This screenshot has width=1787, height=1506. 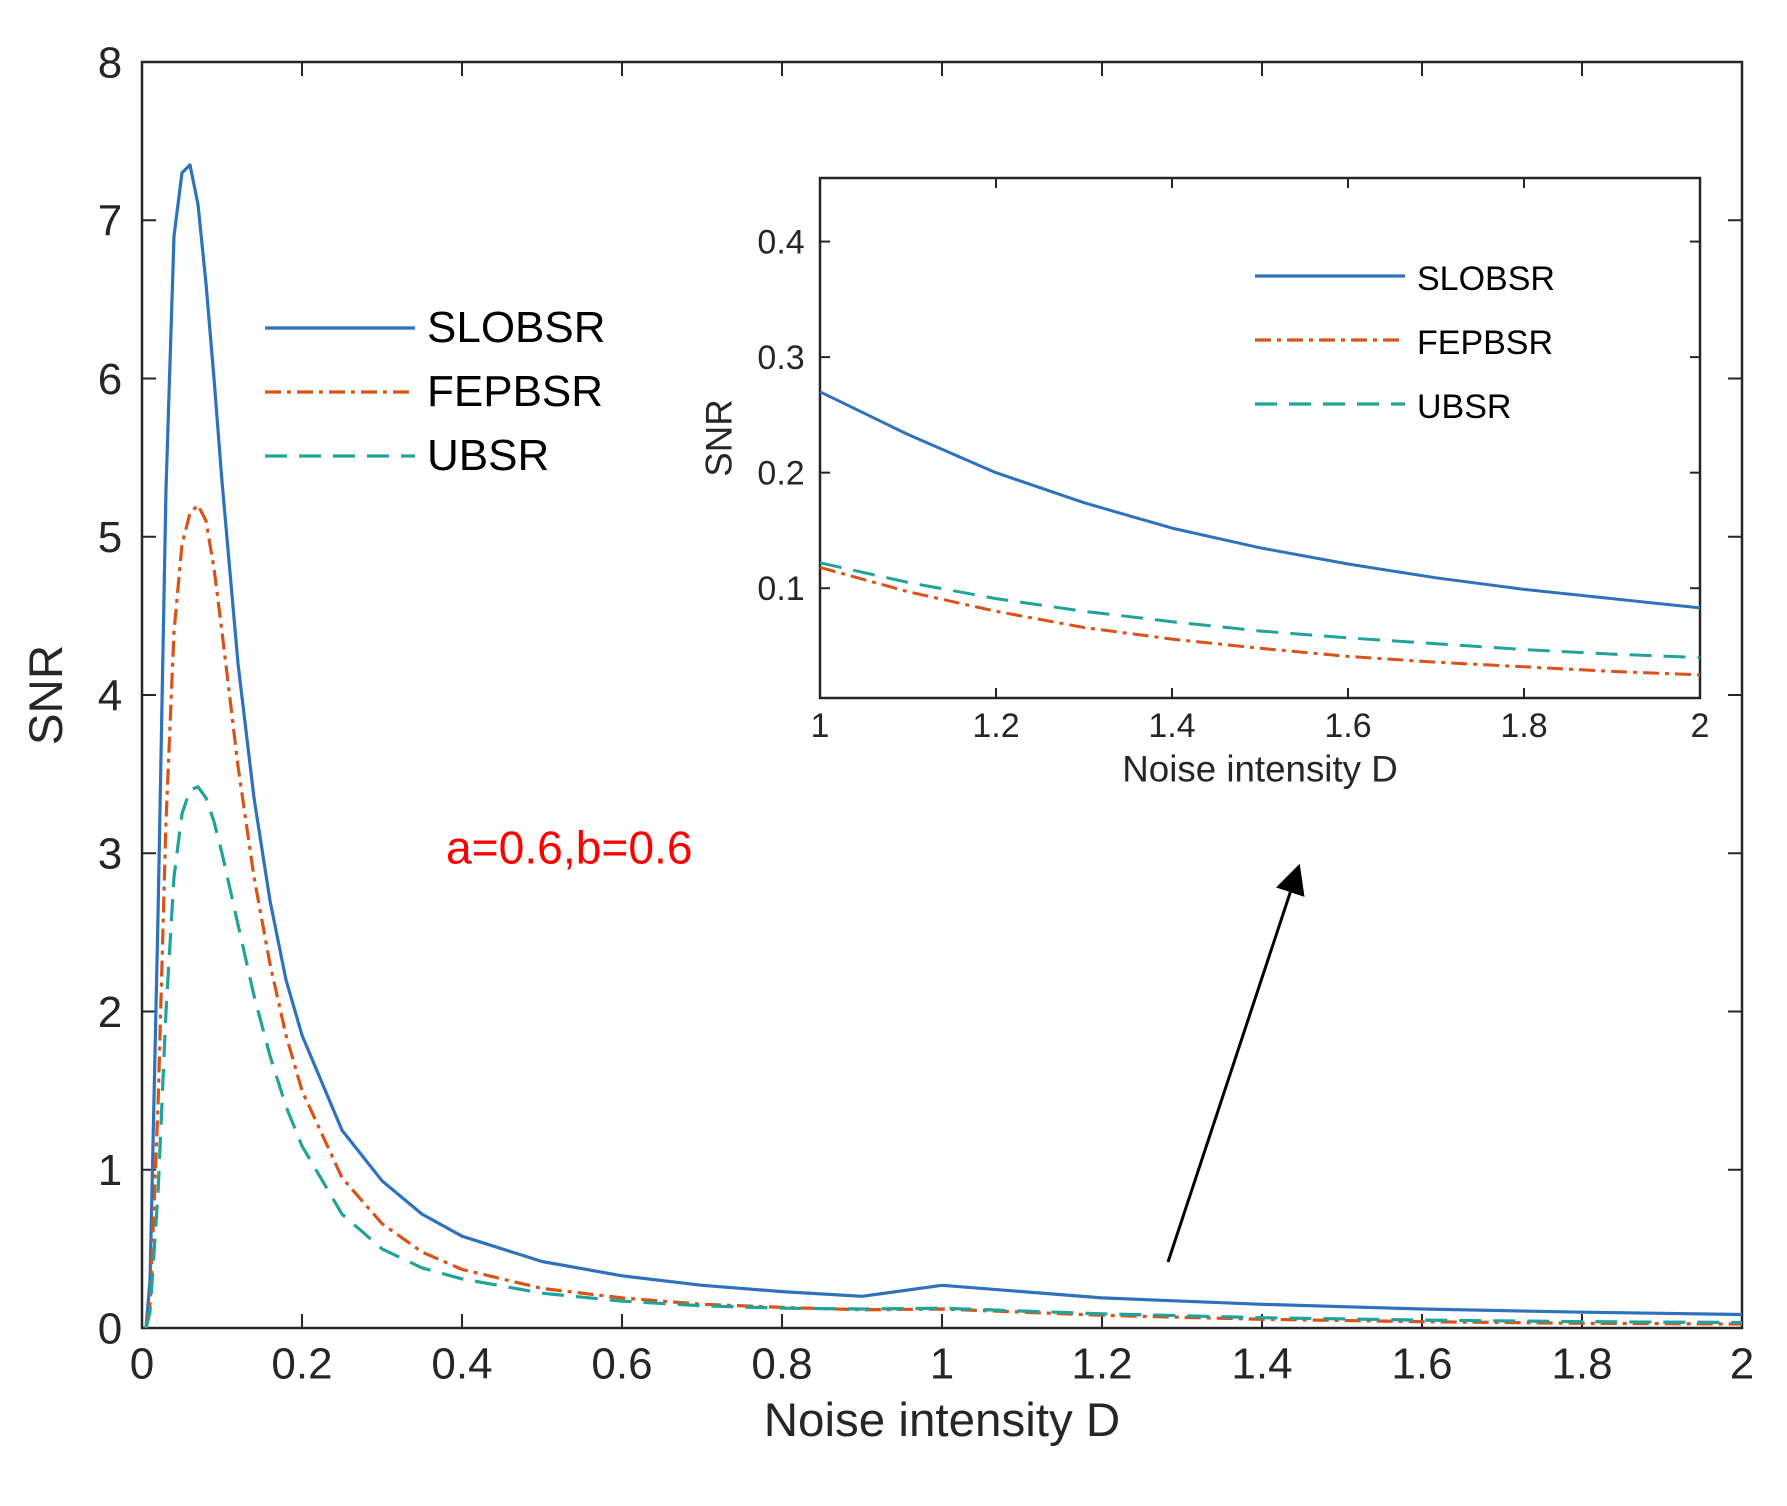 What do you see at coordinates (110, 379) in the screenshot?
I see `main-y-tick-label: 6` at bounding box center [110, 379].